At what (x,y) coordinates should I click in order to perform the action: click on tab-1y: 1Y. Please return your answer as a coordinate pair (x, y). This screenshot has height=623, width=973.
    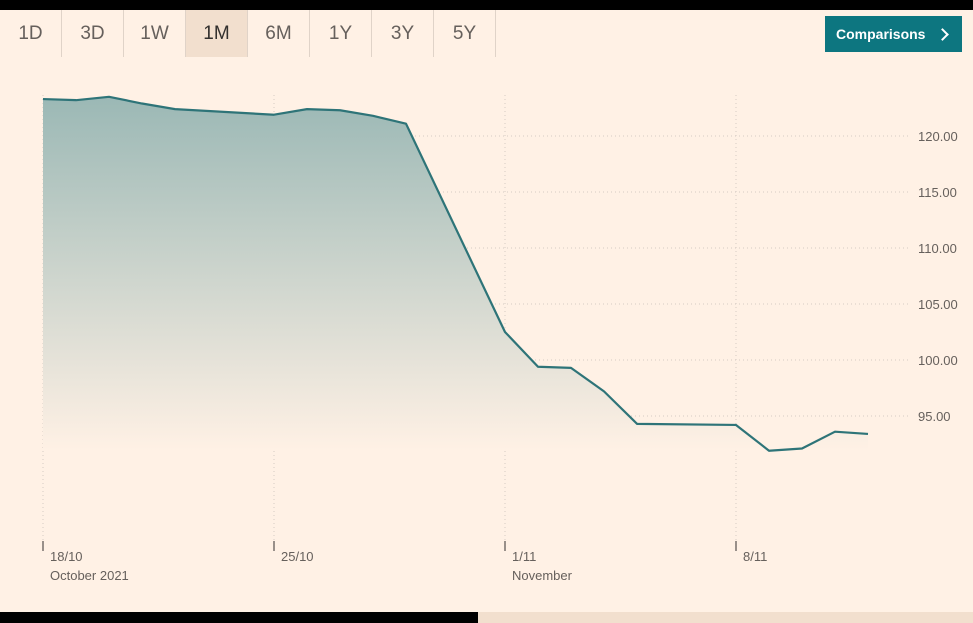
    Looking at the image, I should click on (341, 33).